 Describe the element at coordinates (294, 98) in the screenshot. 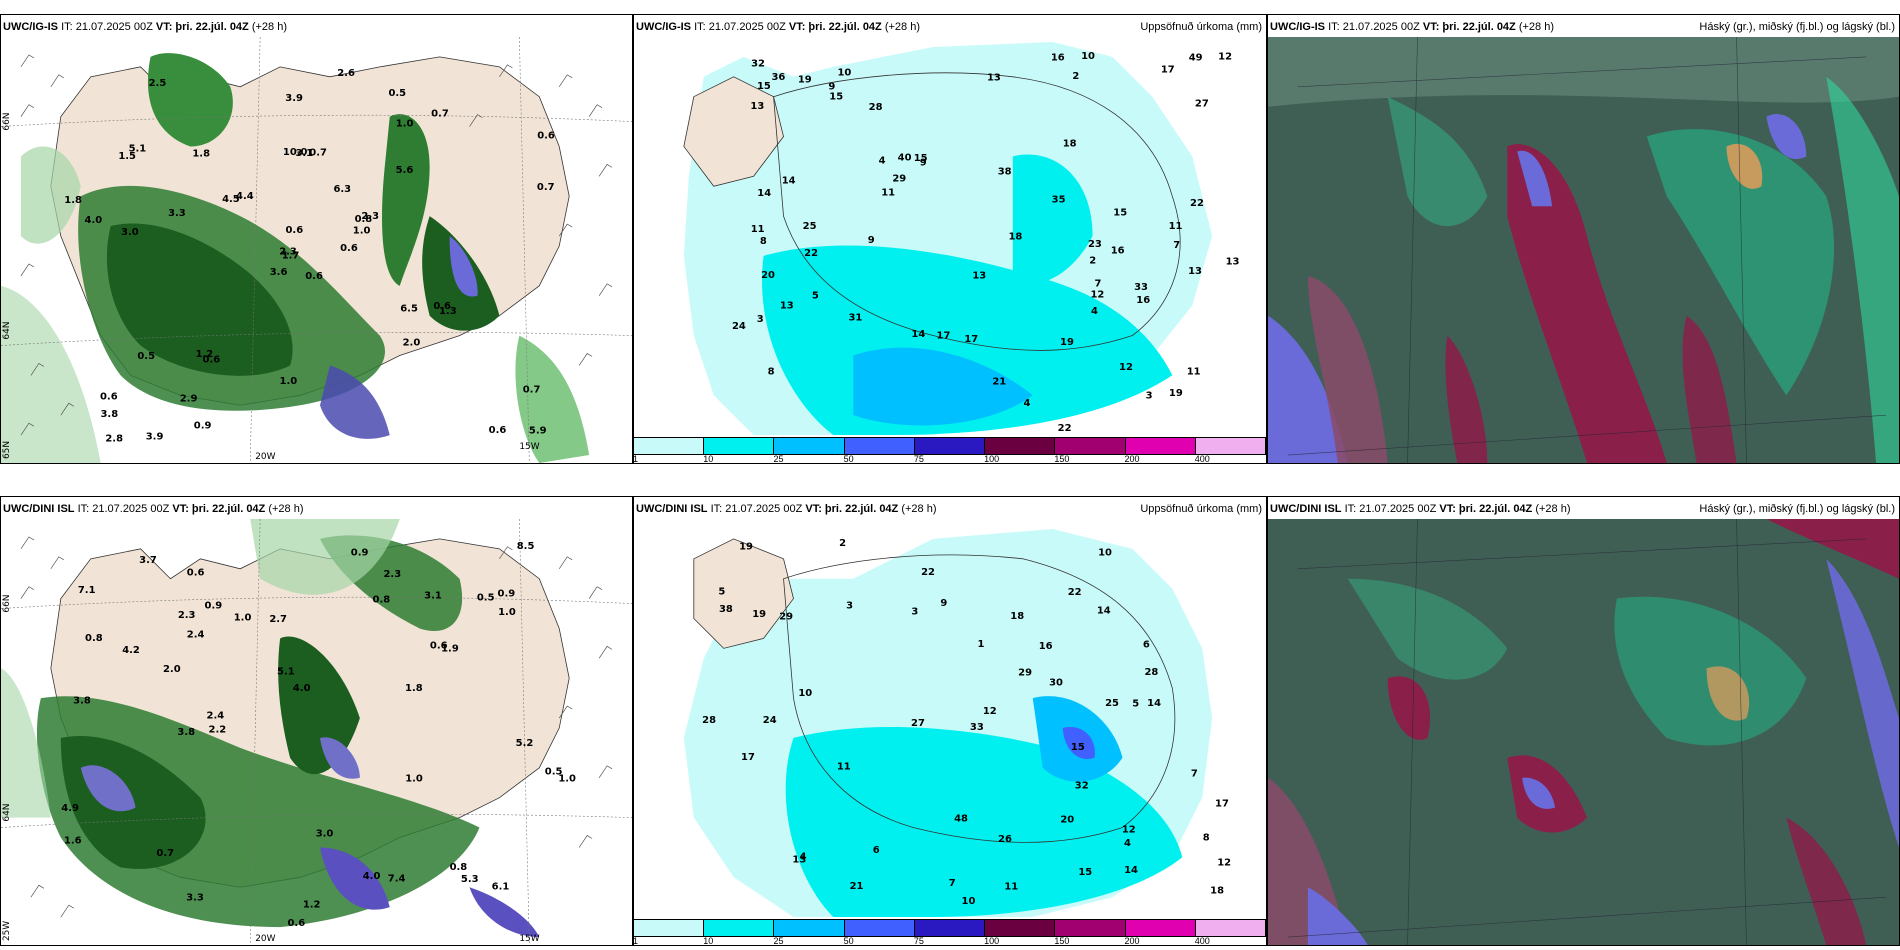

I see `value-label: 3.9` at that location.